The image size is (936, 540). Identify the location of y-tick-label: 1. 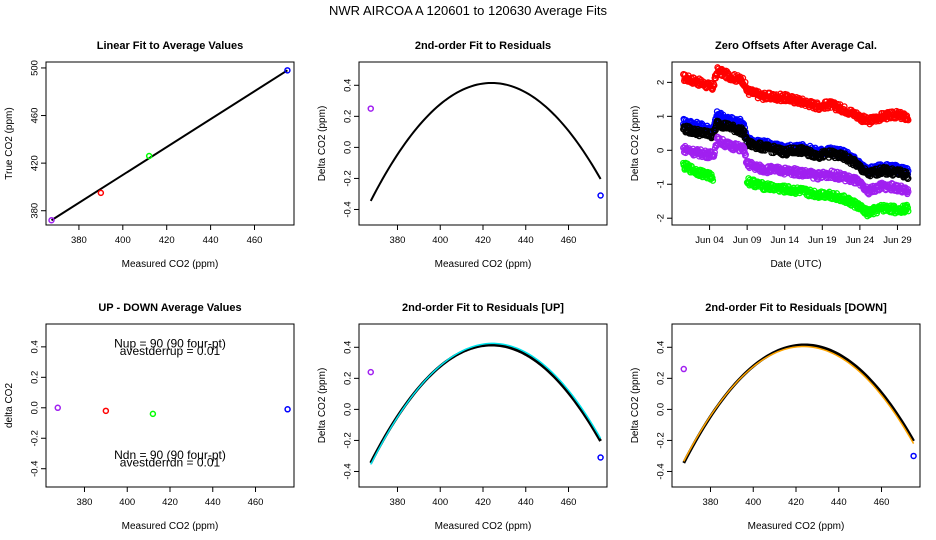
(660, 116).